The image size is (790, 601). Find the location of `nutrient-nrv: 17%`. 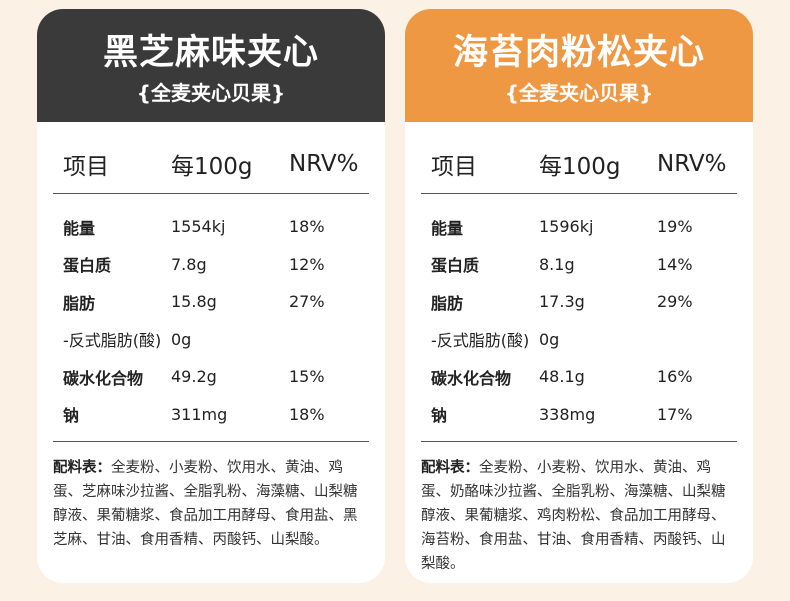

nutrient-nrv: 17% is located at coordinates (675, 414).